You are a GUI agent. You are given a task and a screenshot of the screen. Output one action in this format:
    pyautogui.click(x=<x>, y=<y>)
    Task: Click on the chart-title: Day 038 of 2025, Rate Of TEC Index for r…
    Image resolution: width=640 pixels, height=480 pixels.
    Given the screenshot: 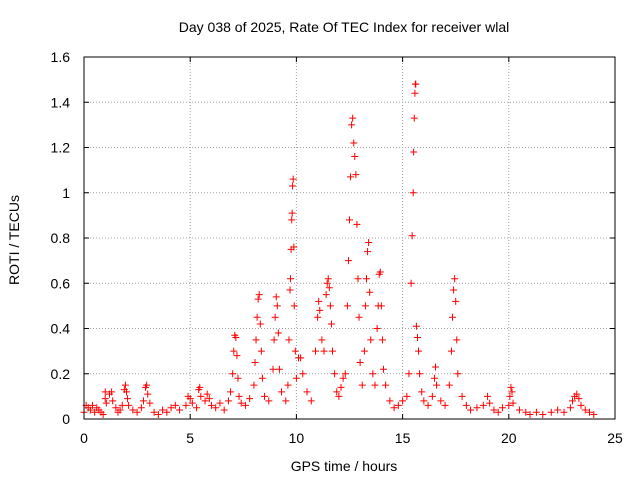 What is the action you would take?
    pyautogui.click(x=344, y=27)
    